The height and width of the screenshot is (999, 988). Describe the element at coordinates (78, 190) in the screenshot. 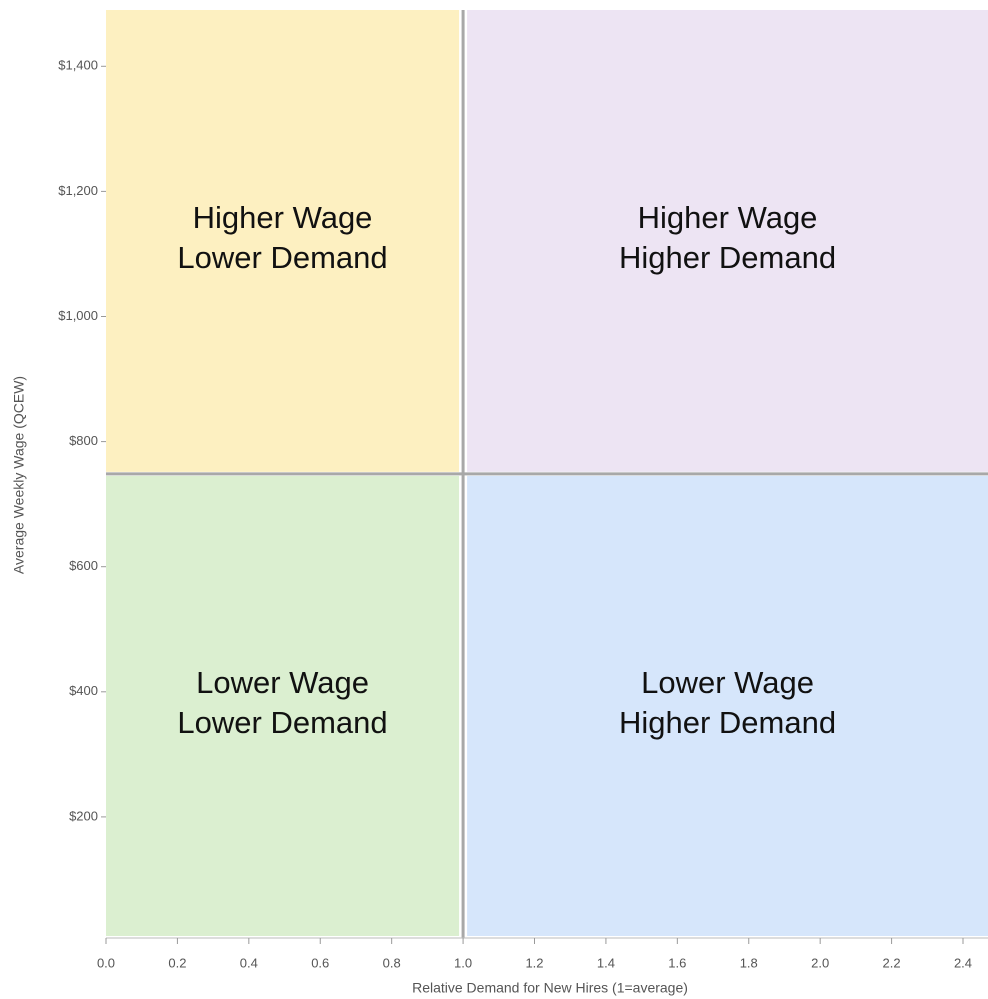

I see `y-tick-label: $1,200` at that location.